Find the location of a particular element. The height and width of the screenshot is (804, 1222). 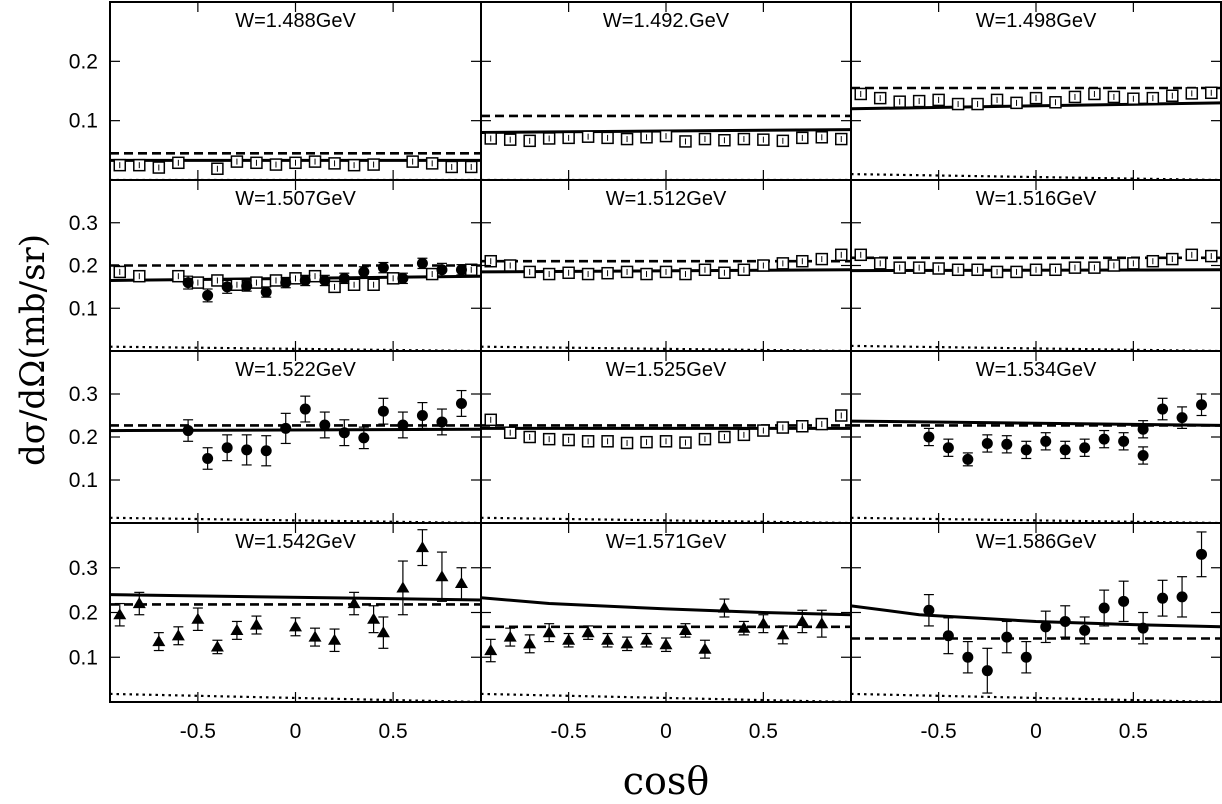

panel-1: W=1.488GeV 0.1 0.2 is located at coordinates (275, 91).